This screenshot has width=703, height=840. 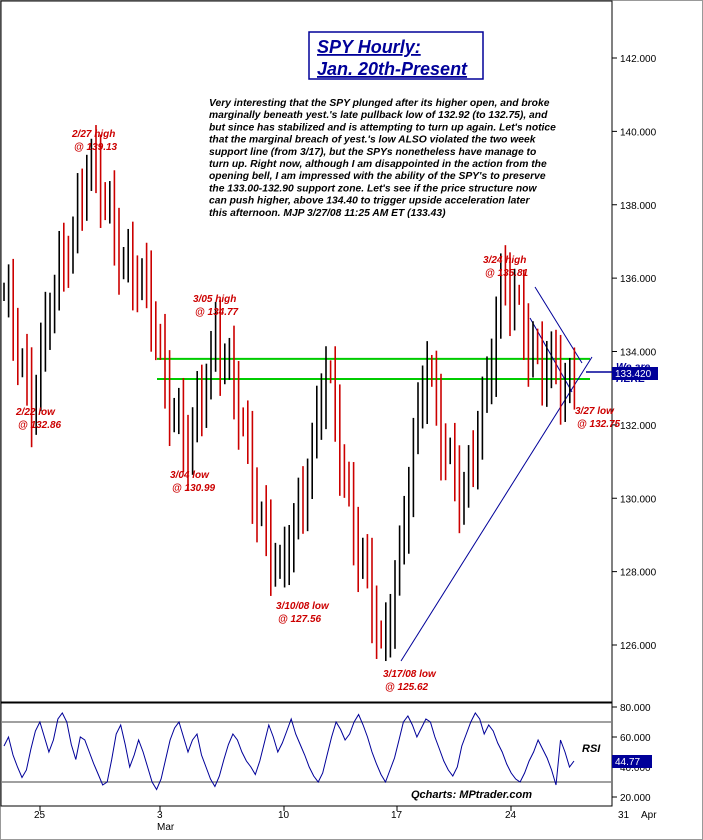 What do you see at coordinates (93, 134) in the screenshot?
I see `annotation-label: 2/27 high` at bounding box center [93, 134].